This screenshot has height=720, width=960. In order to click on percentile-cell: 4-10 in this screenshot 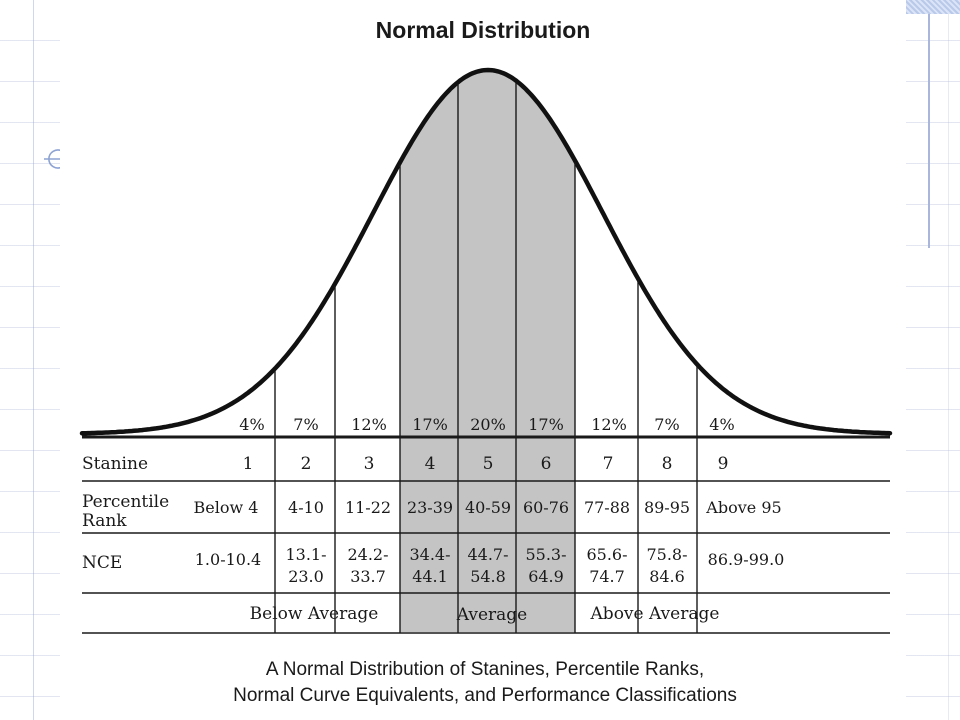, I will do `click(306, 507)`.